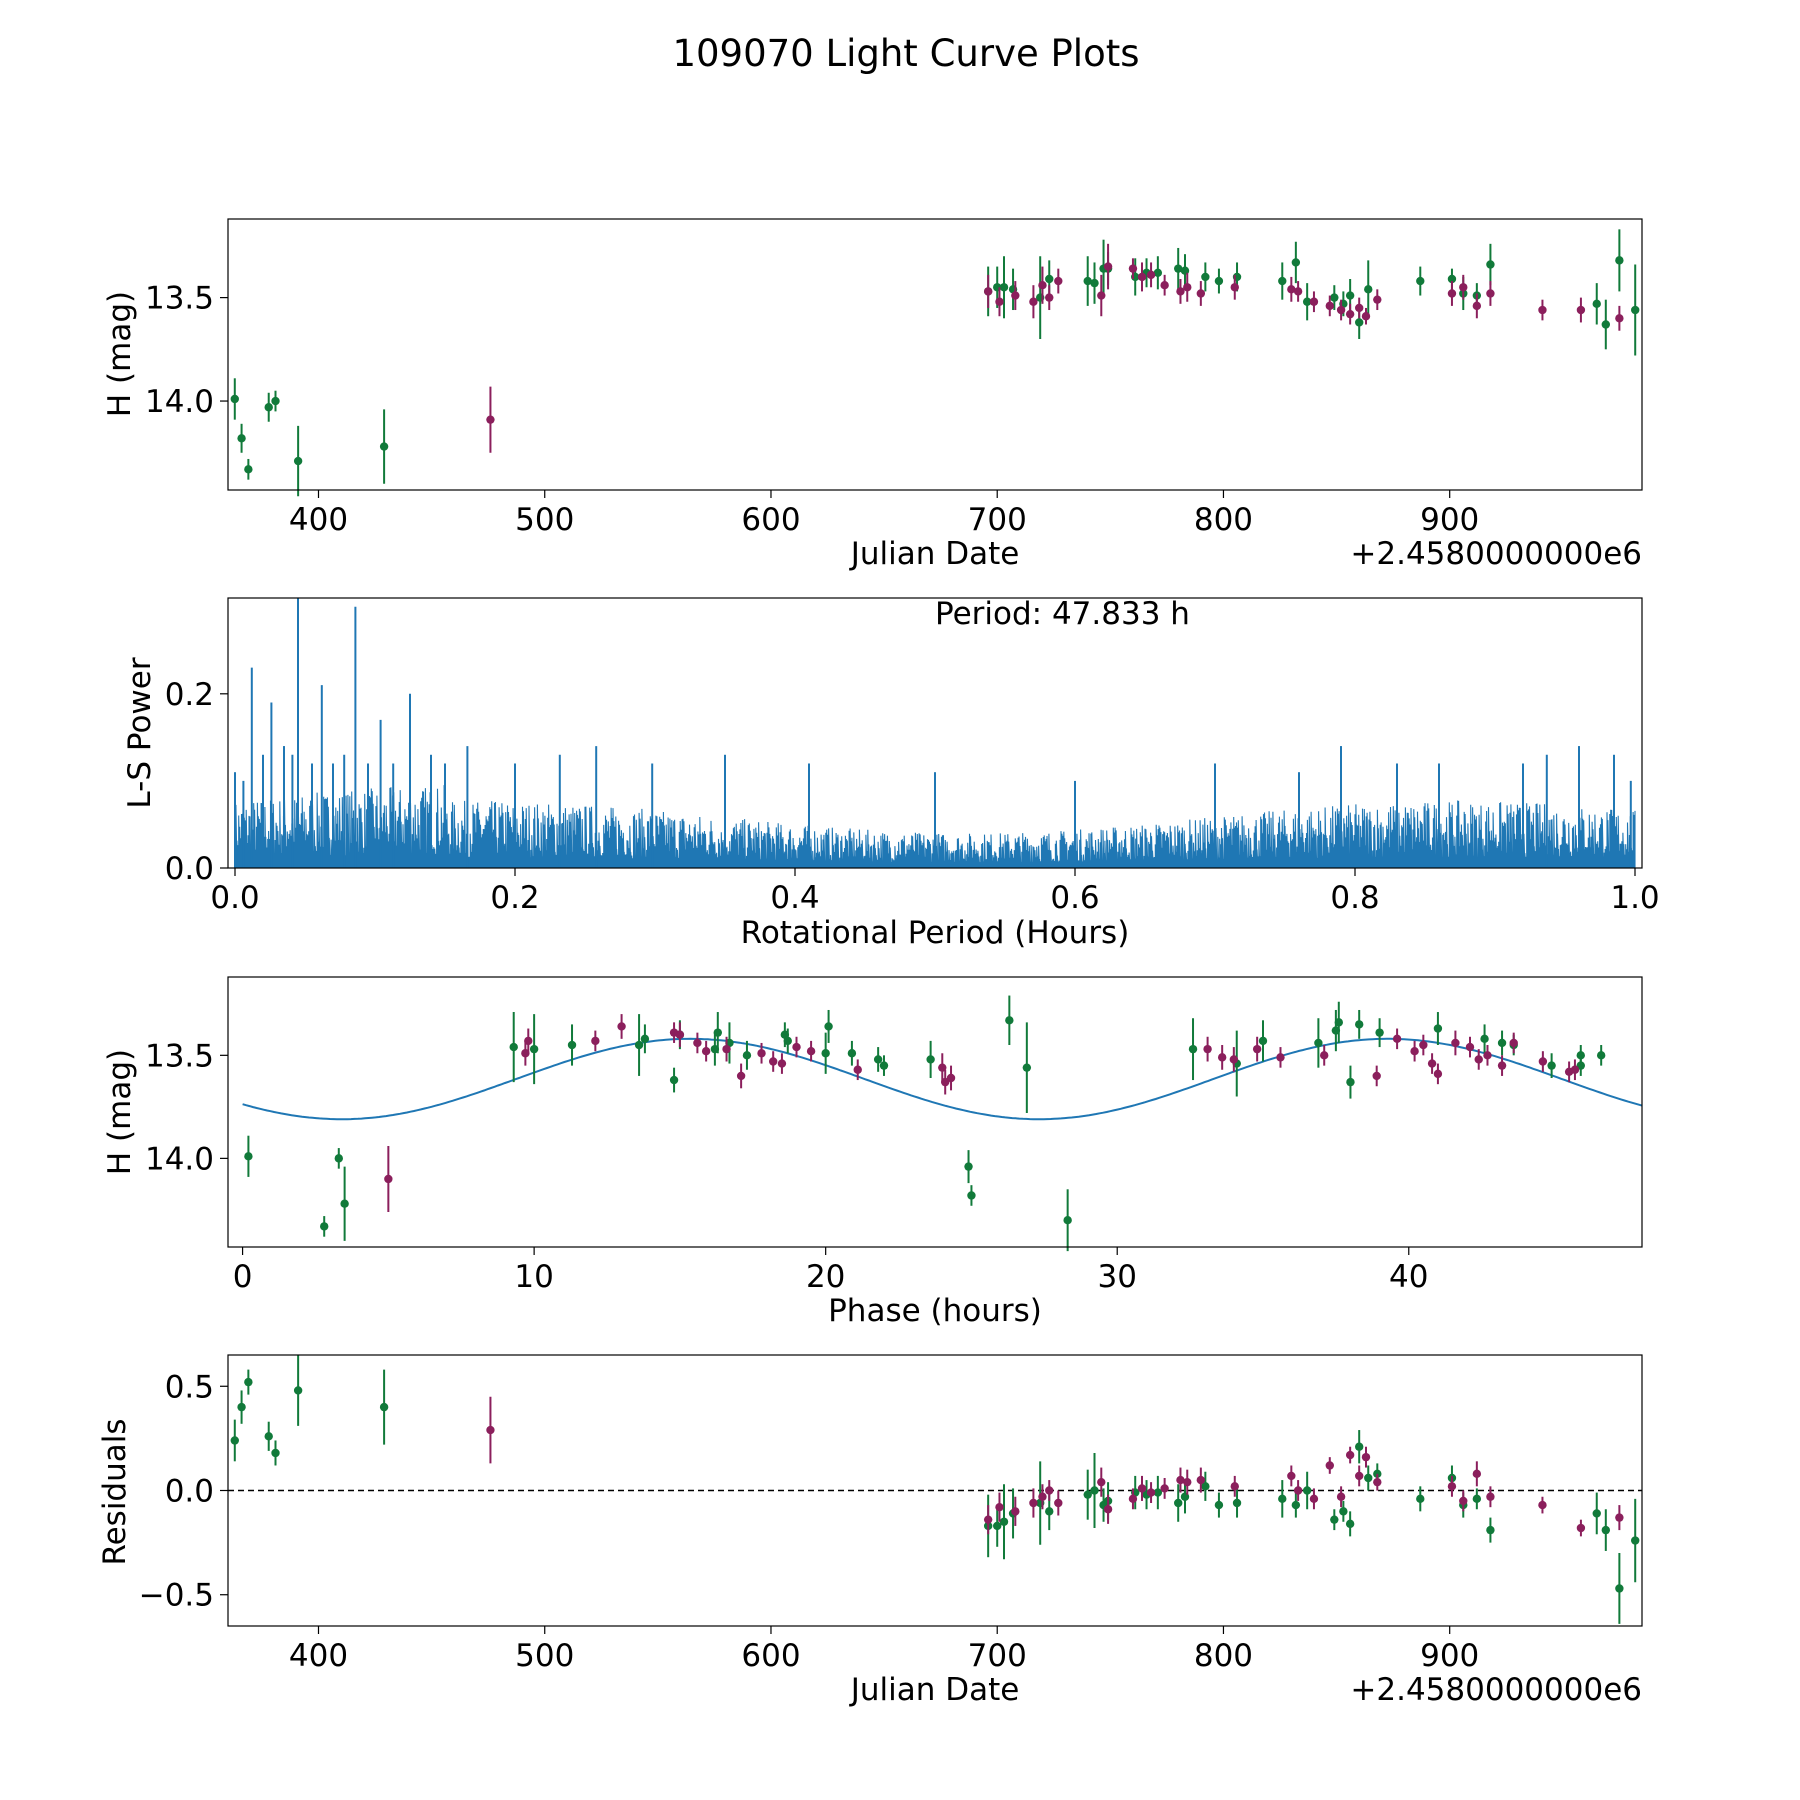 The height and width of the screenshot is (1800, 1800). I want to click on residuals-ylabel: Residuals, so click(115, 1491).